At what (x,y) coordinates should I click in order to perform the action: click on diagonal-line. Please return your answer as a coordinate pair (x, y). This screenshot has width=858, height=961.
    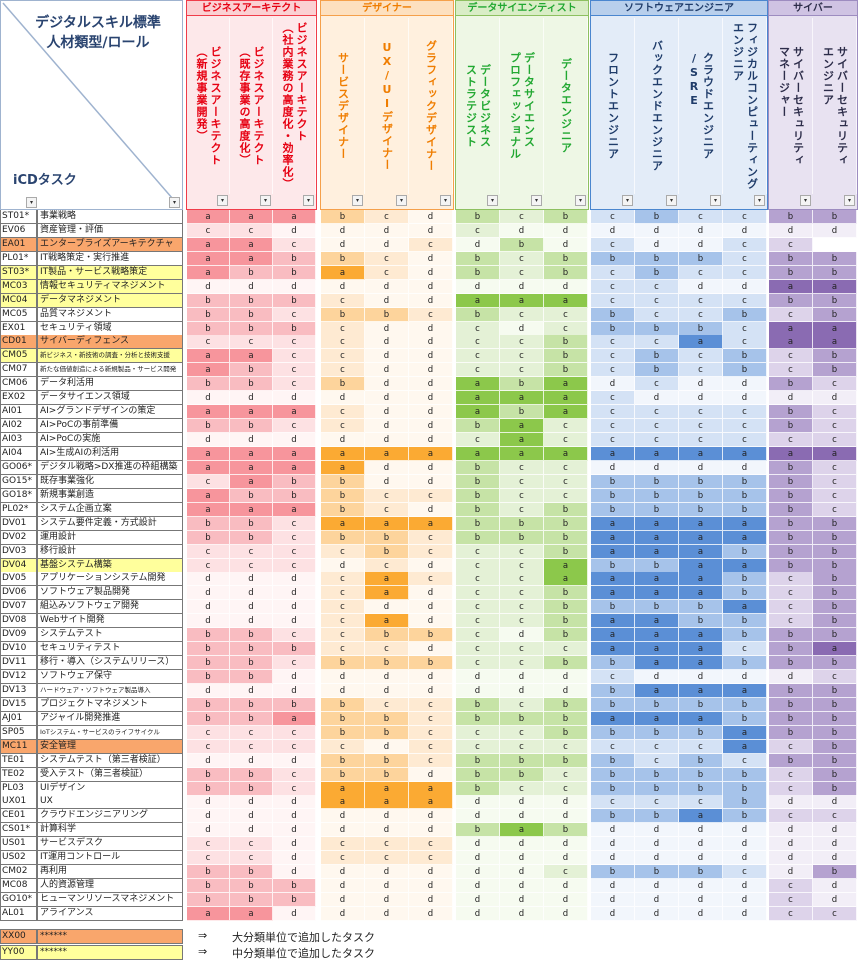
    Looking at the image, I should click on (91, 104).